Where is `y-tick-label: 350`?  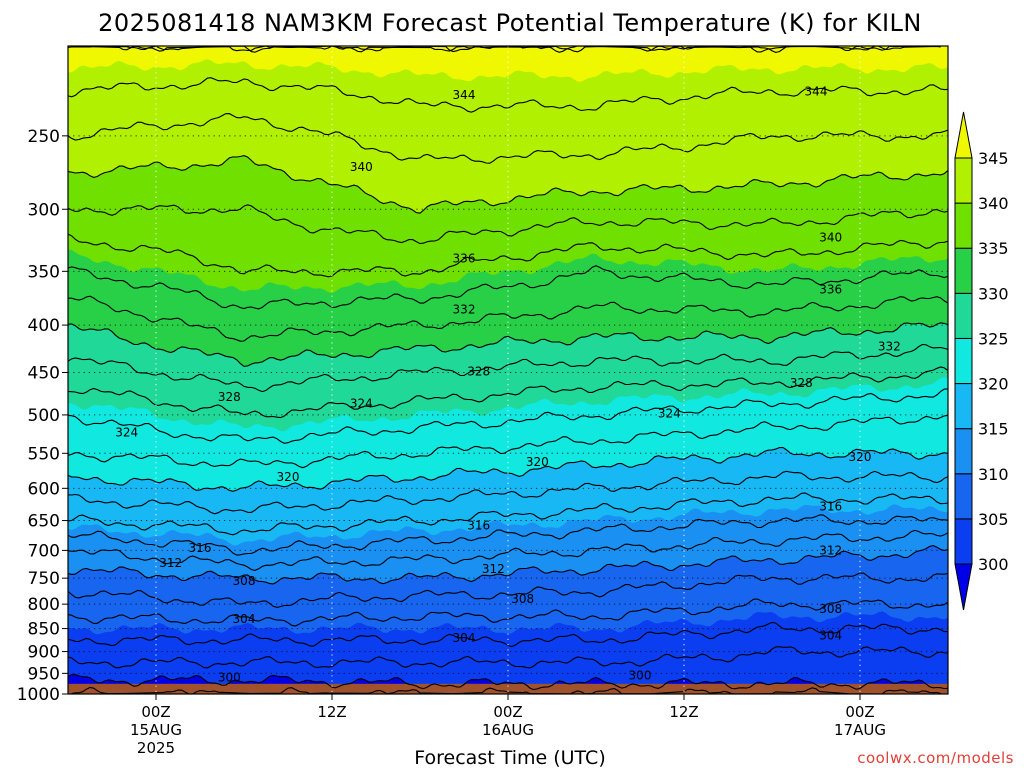 y-tick-label: 350 is located at coordinates (44, 272).